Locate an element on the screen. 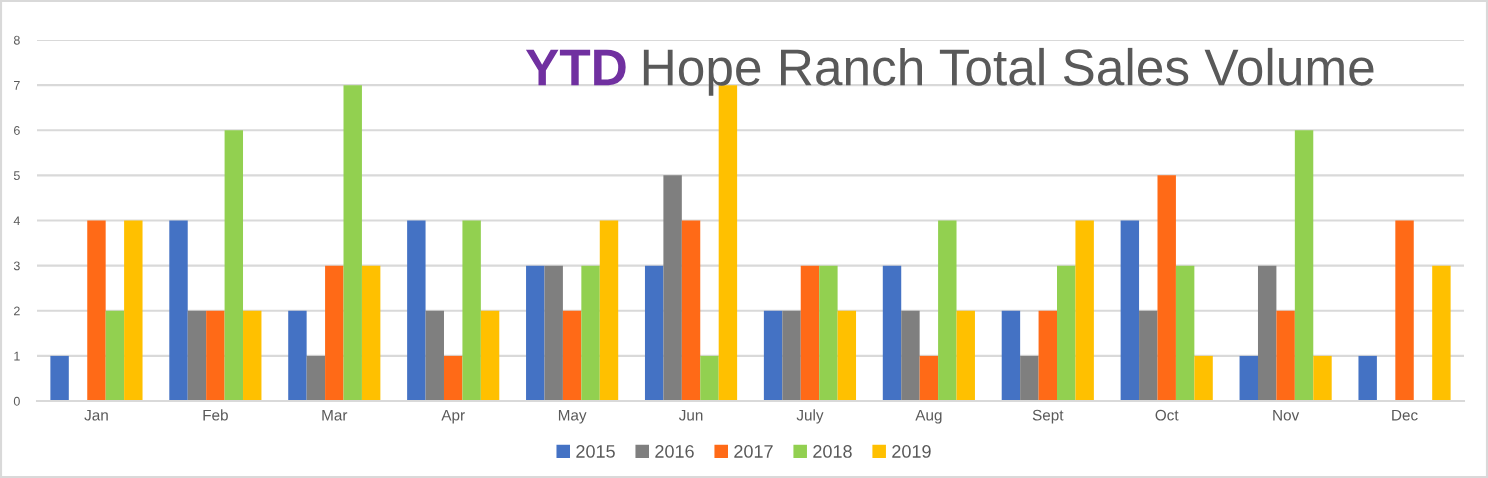  x-tick-label: Oct is located at coordinates (1167, 415).